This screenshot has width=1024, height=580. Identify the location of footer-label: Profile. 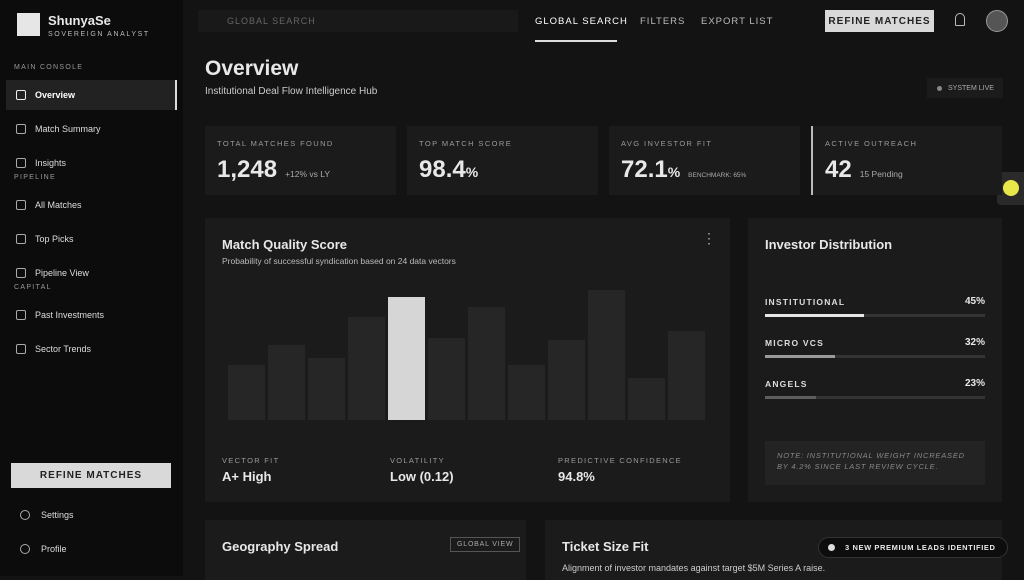
(54, 549).